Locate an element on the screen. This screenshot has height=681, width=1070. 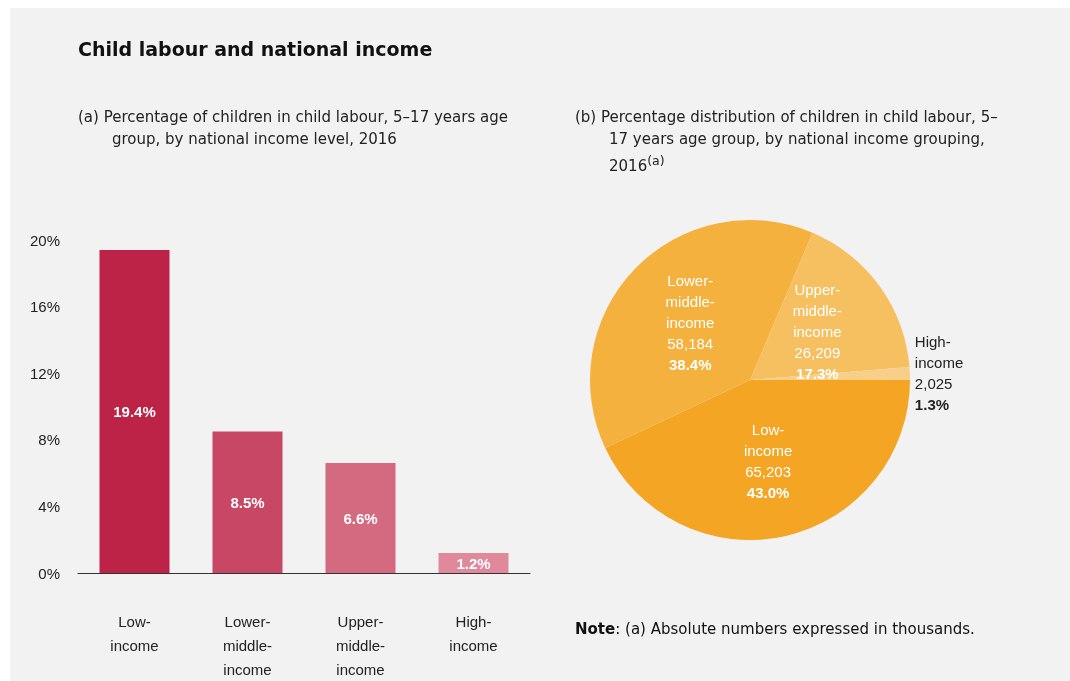
y-tick-label: 20% is located at coordinates (44, 240).